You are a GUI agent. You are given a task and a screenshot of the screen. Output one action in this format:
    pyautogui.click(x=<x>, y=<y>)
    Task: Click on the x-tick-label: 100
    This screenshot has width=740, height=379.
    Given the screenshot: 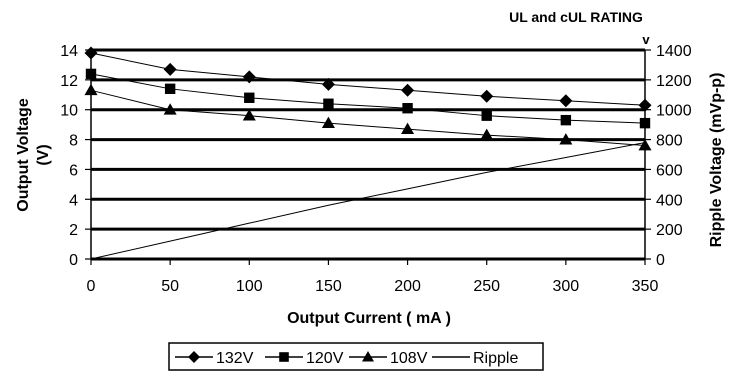 What is the action you would take?
    pyautogui.click(x=249, y=286)
    